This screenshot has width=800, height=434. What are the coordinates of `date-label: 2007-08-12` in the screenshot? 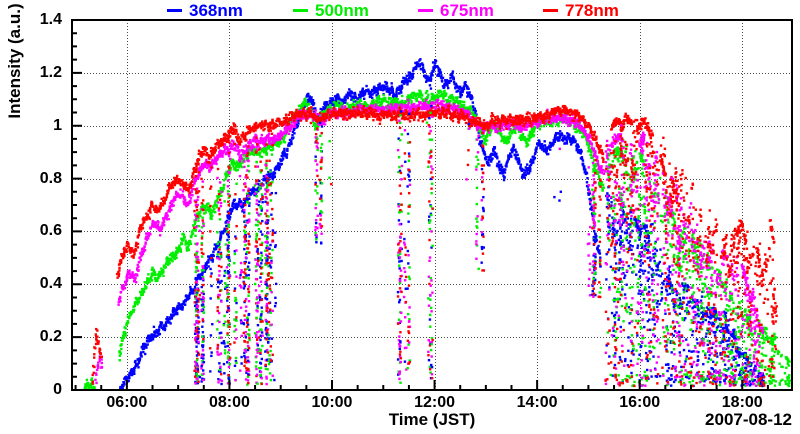 It's located at (748, 419).